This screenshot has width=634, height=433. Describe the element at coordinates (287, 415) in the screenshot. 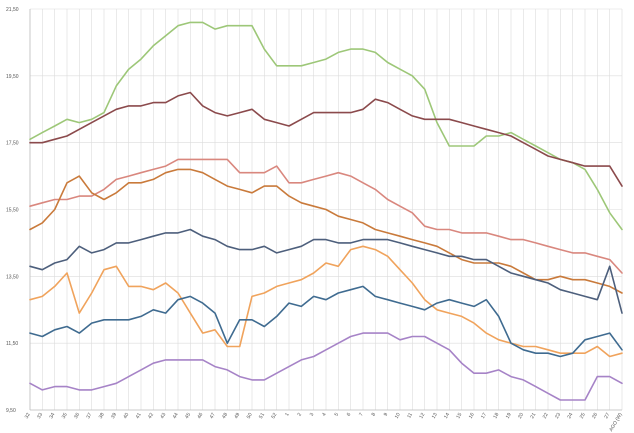

I see `x-tick-label: 1` at that location.